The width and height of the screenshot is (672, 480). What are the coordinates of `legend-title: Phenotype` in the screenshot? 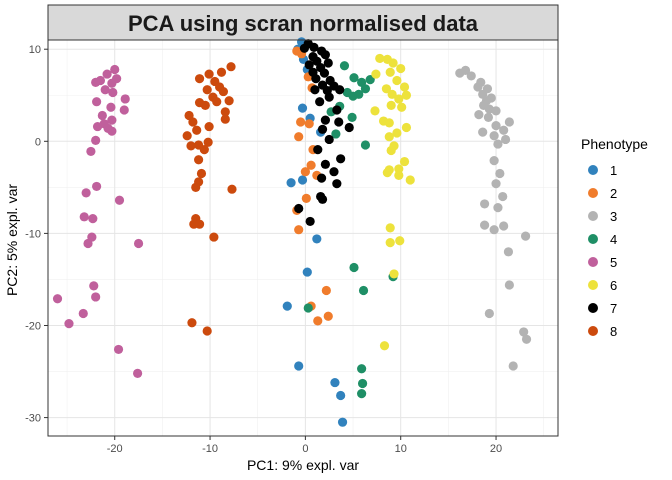 It's located at (614, 144).